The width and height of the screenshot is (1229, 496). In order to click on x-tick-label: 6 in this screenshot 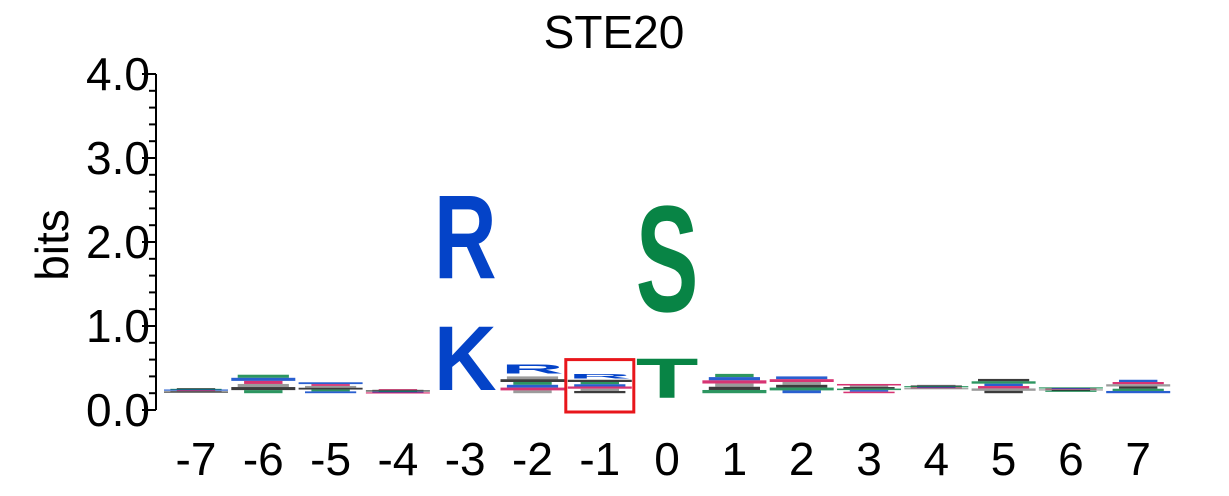, I will do `click(1071, 459)`.